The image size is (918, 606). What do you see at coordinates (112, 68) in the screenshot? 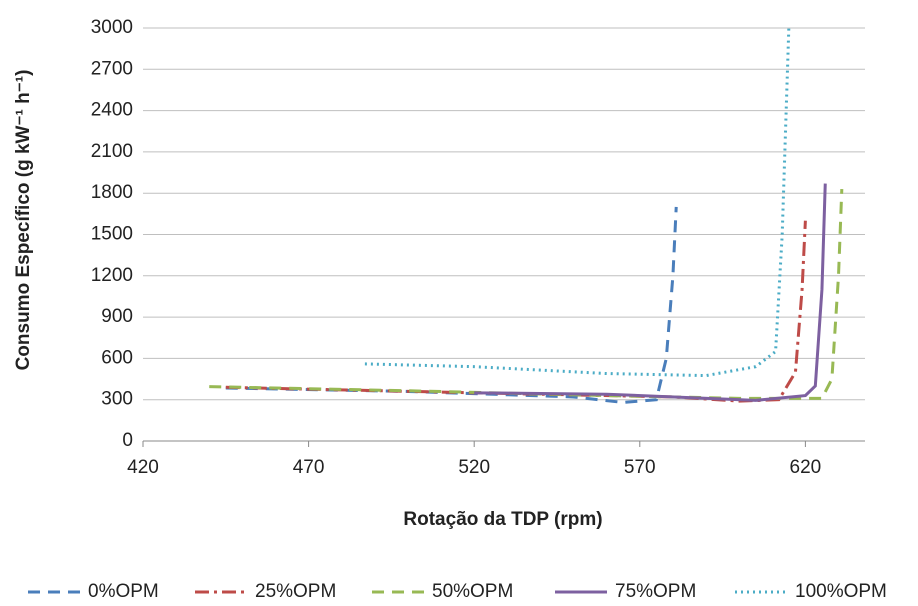
I see `y-tick-label: 2700` at bounding box center [112, 68].